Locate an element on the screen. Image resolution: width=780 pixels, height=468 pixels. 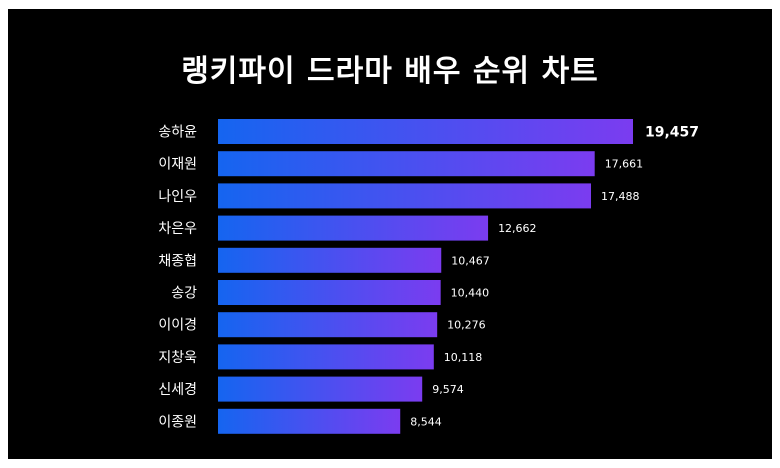
value-label: 8,544 is located at coordinates (426, 421).